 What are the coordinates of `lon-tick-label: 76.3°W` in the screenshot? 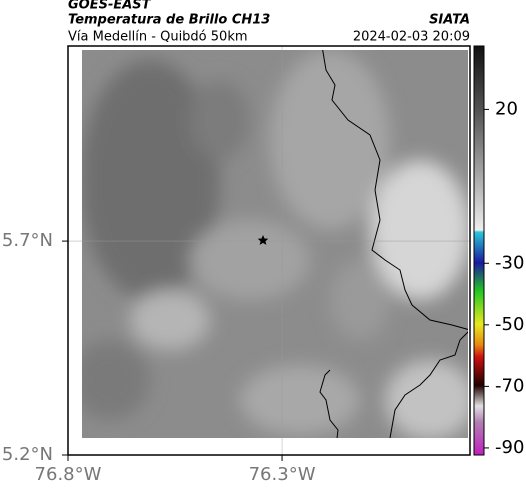 It's located at (282, 474).